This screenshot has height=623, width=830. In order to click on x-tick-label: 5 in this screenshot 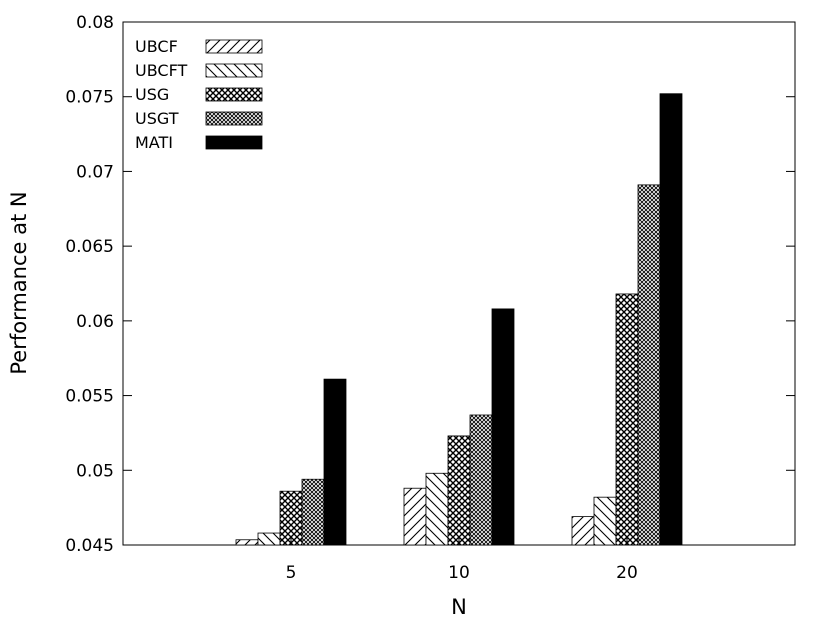, I will do `click(291, 573)`.